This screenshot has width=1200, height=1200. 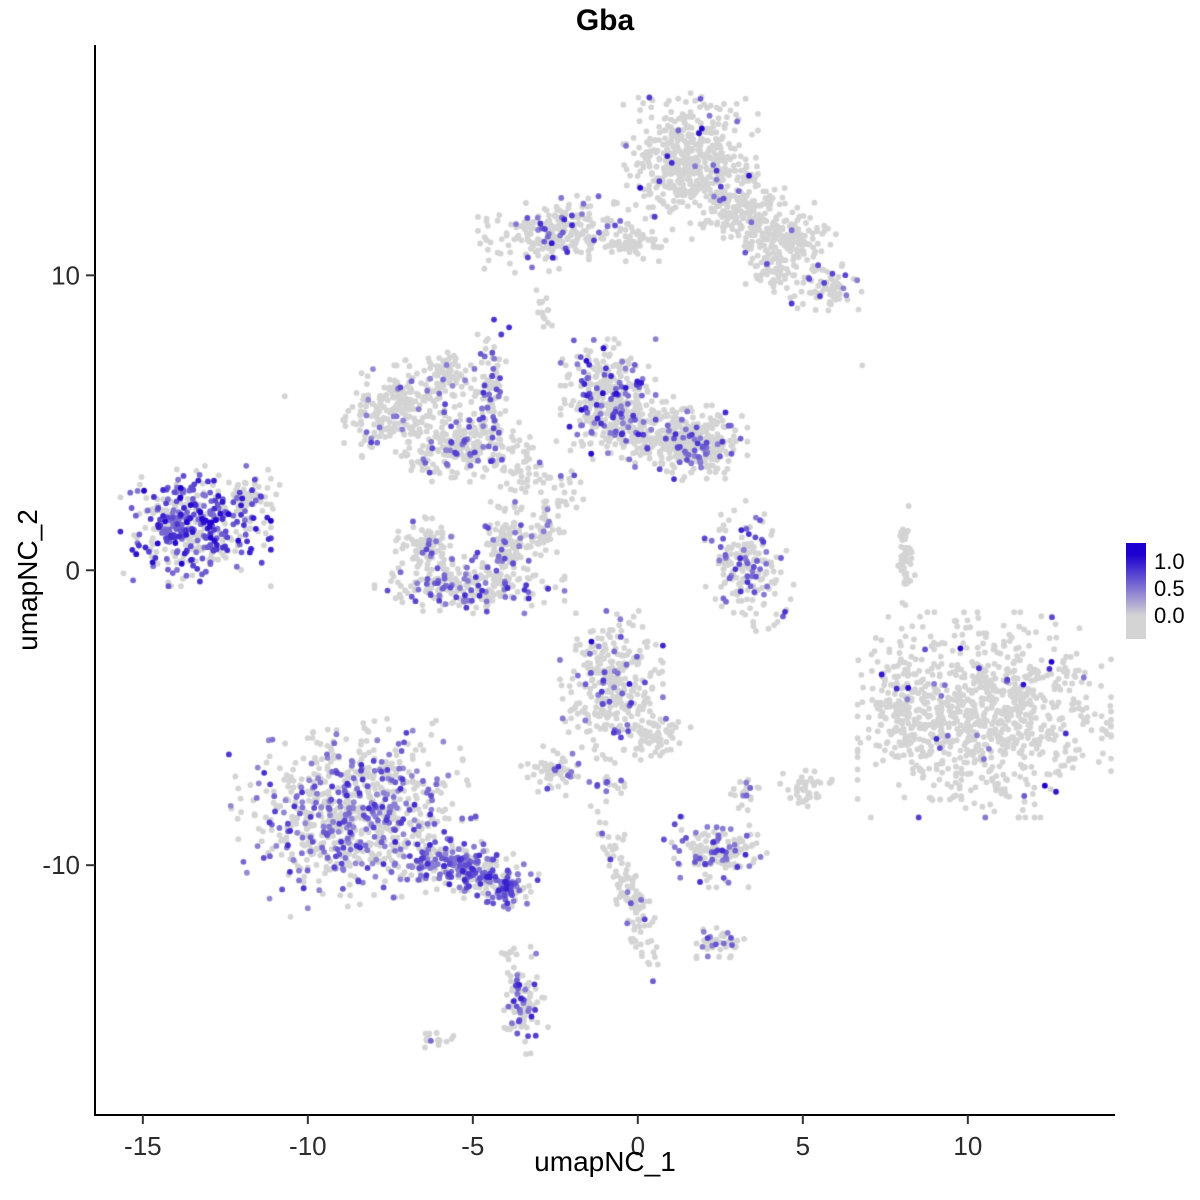 What do you see at coordinates (1169, 615) in the screenshot?
I see `legend-tick-label: 0.0` at bounding box center [1169, 615].